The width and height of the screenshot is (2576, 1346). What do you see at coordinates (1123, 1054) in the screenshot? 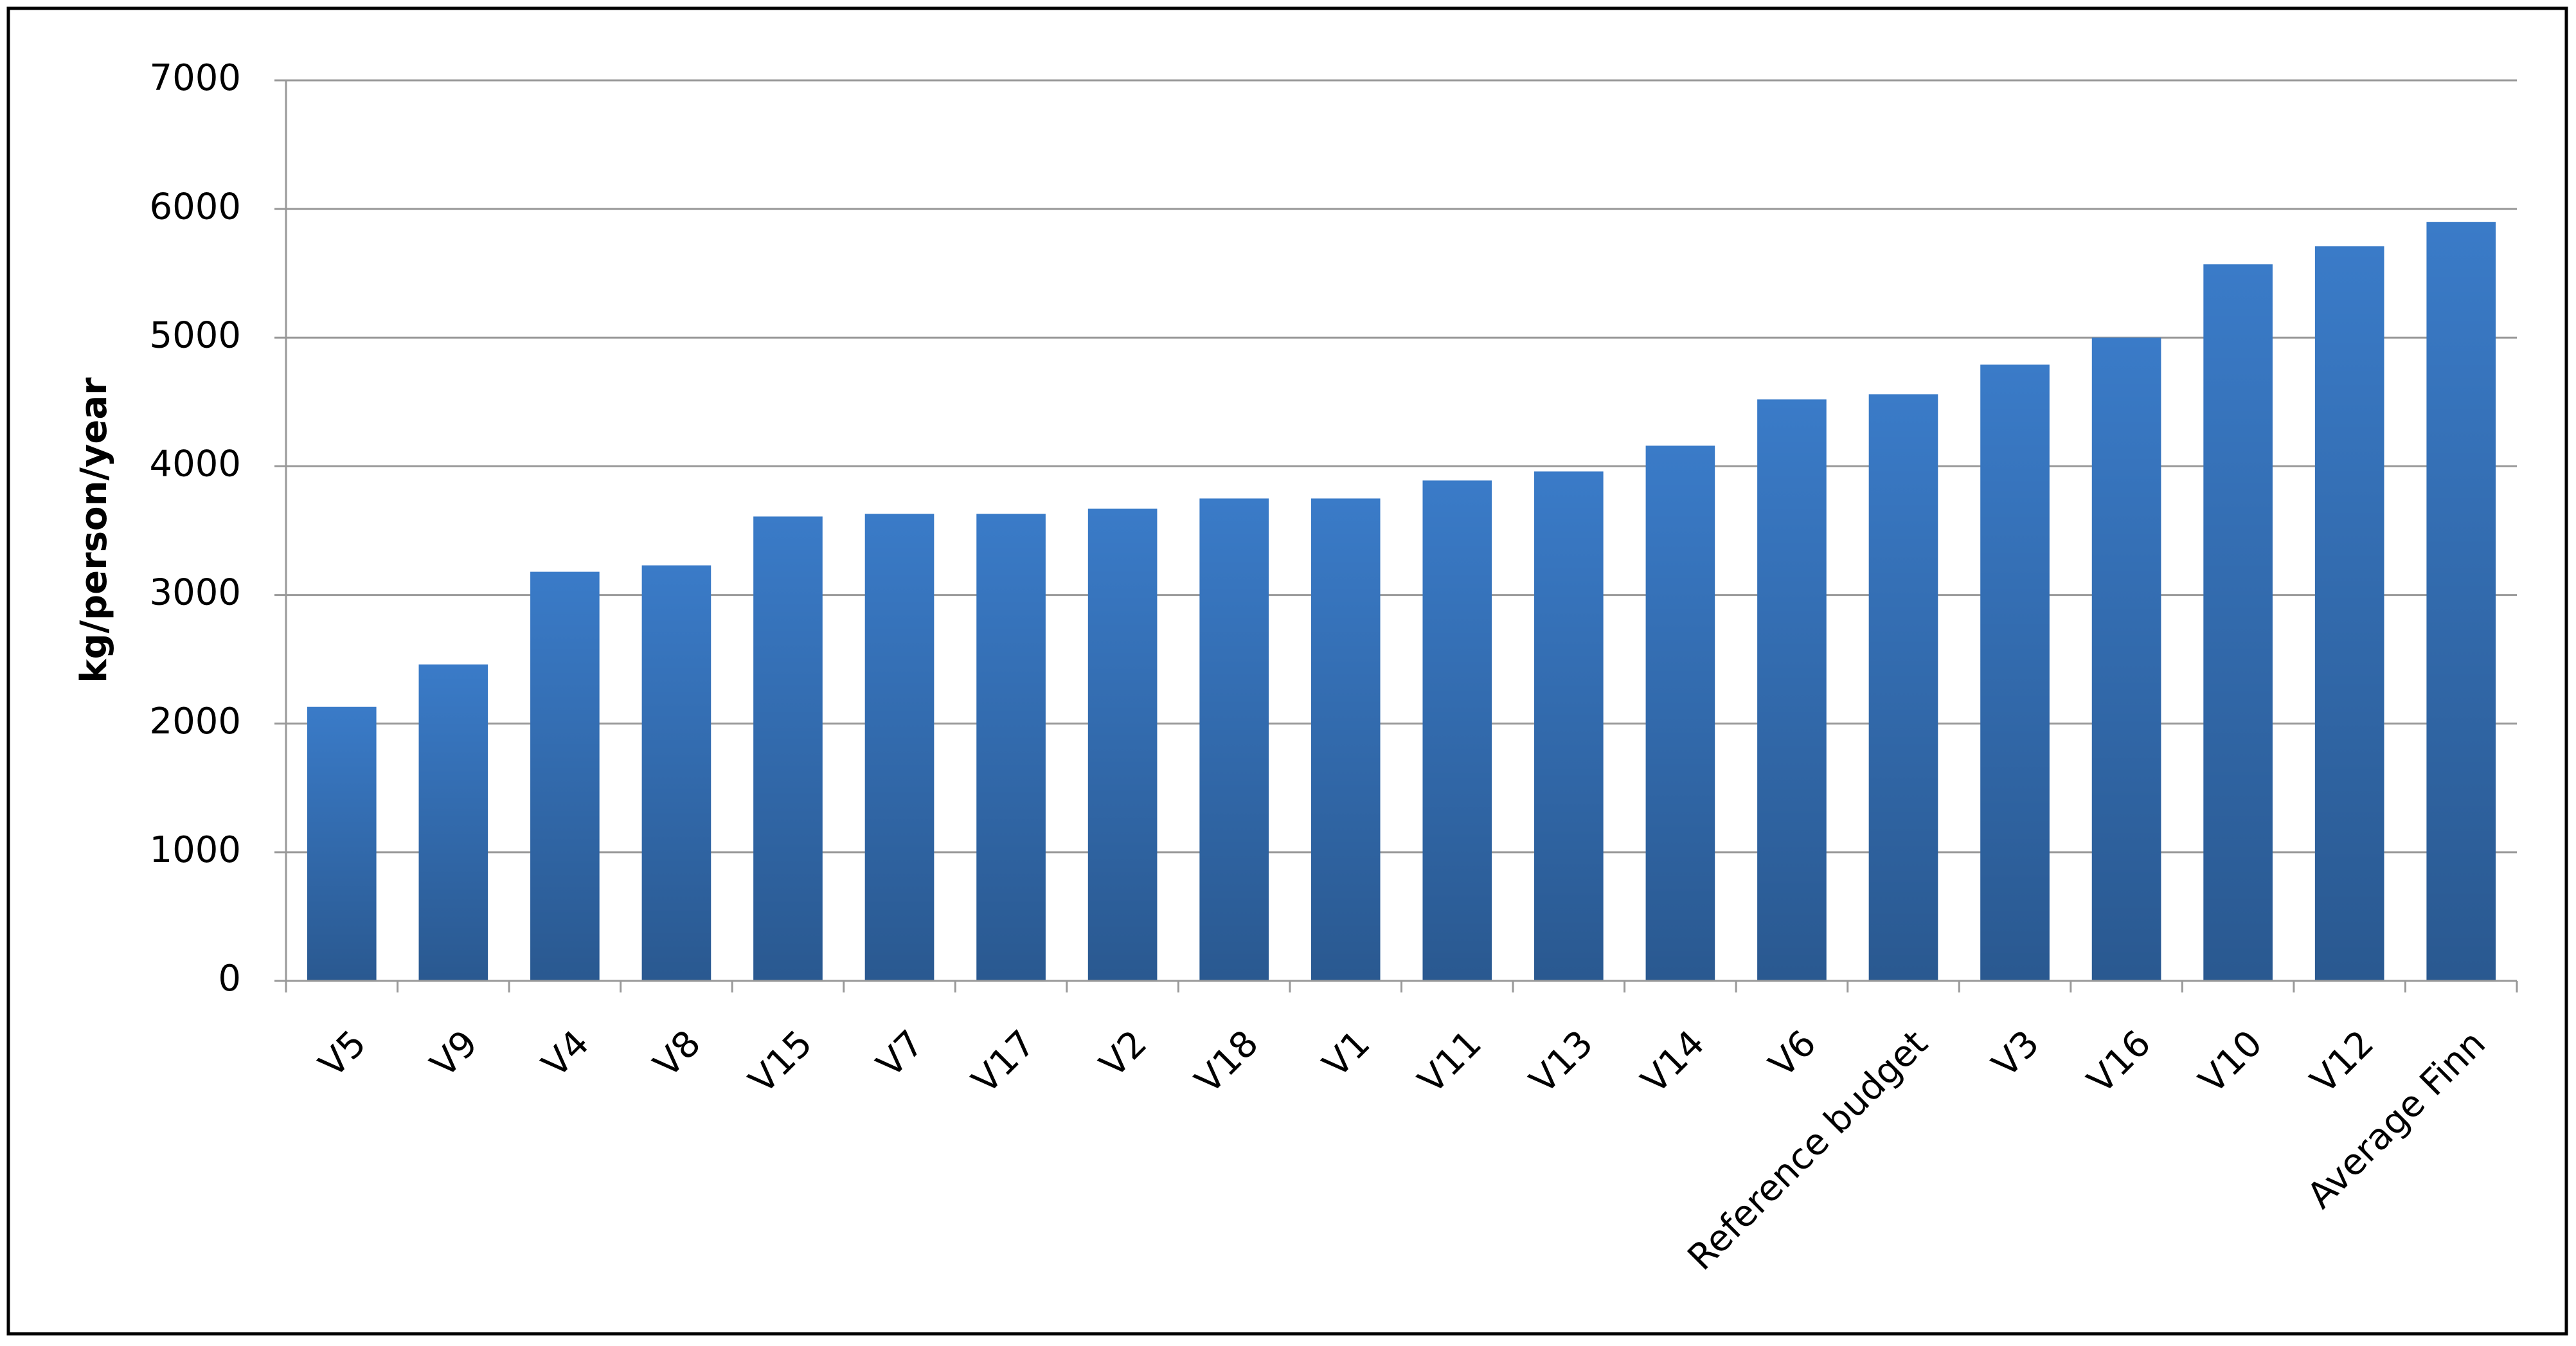
I see `x-tick-label: V2` at bounding box center [1123, 1054].